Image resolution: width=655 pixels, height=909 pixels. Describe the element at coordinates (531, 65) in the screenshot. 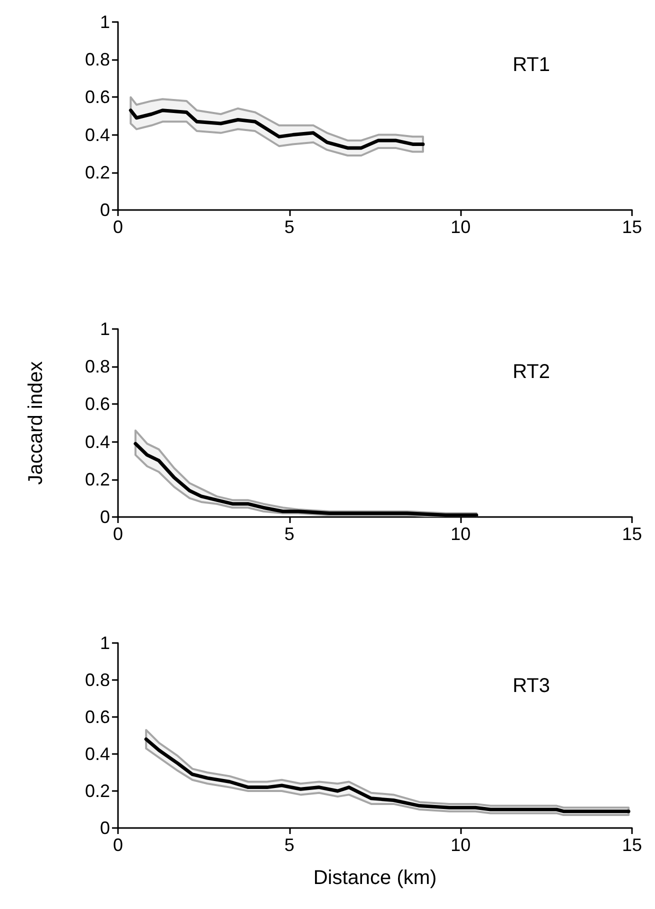

I see `text: RT1` at that location.